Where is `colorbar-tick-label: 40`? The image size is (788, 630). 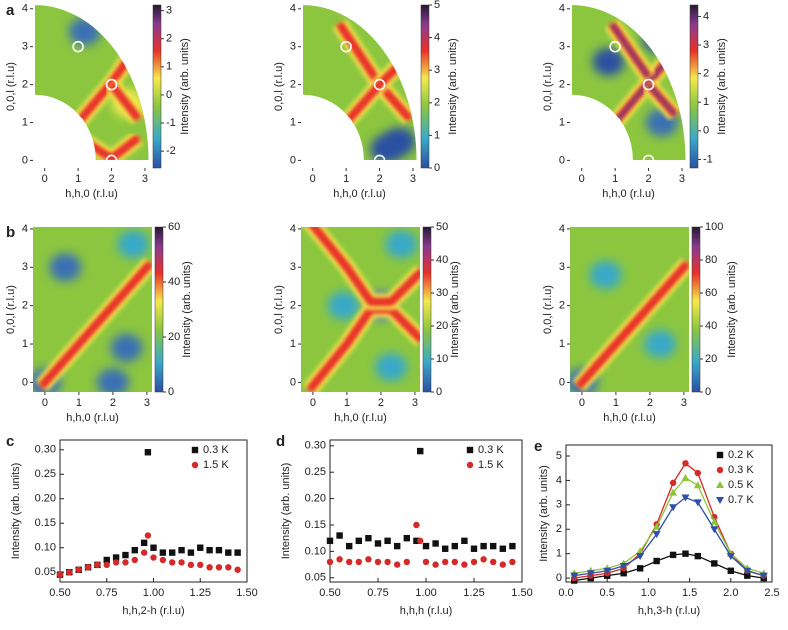
colorbar-tick-label: 40 is located at coordinates (174, 282).